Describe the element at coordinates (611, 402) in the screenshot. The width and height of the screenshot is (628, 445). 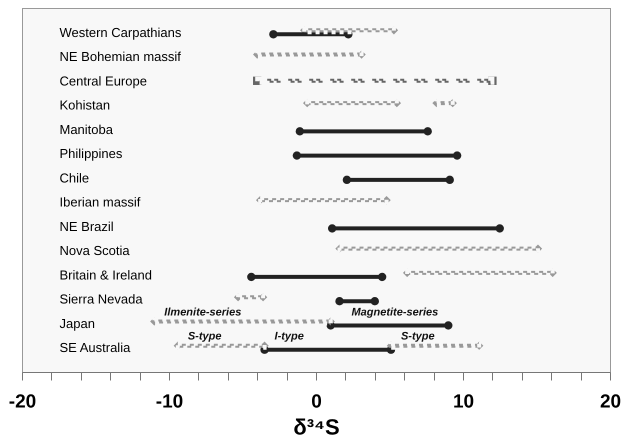
I see `x-tick-label: 20` at that location.